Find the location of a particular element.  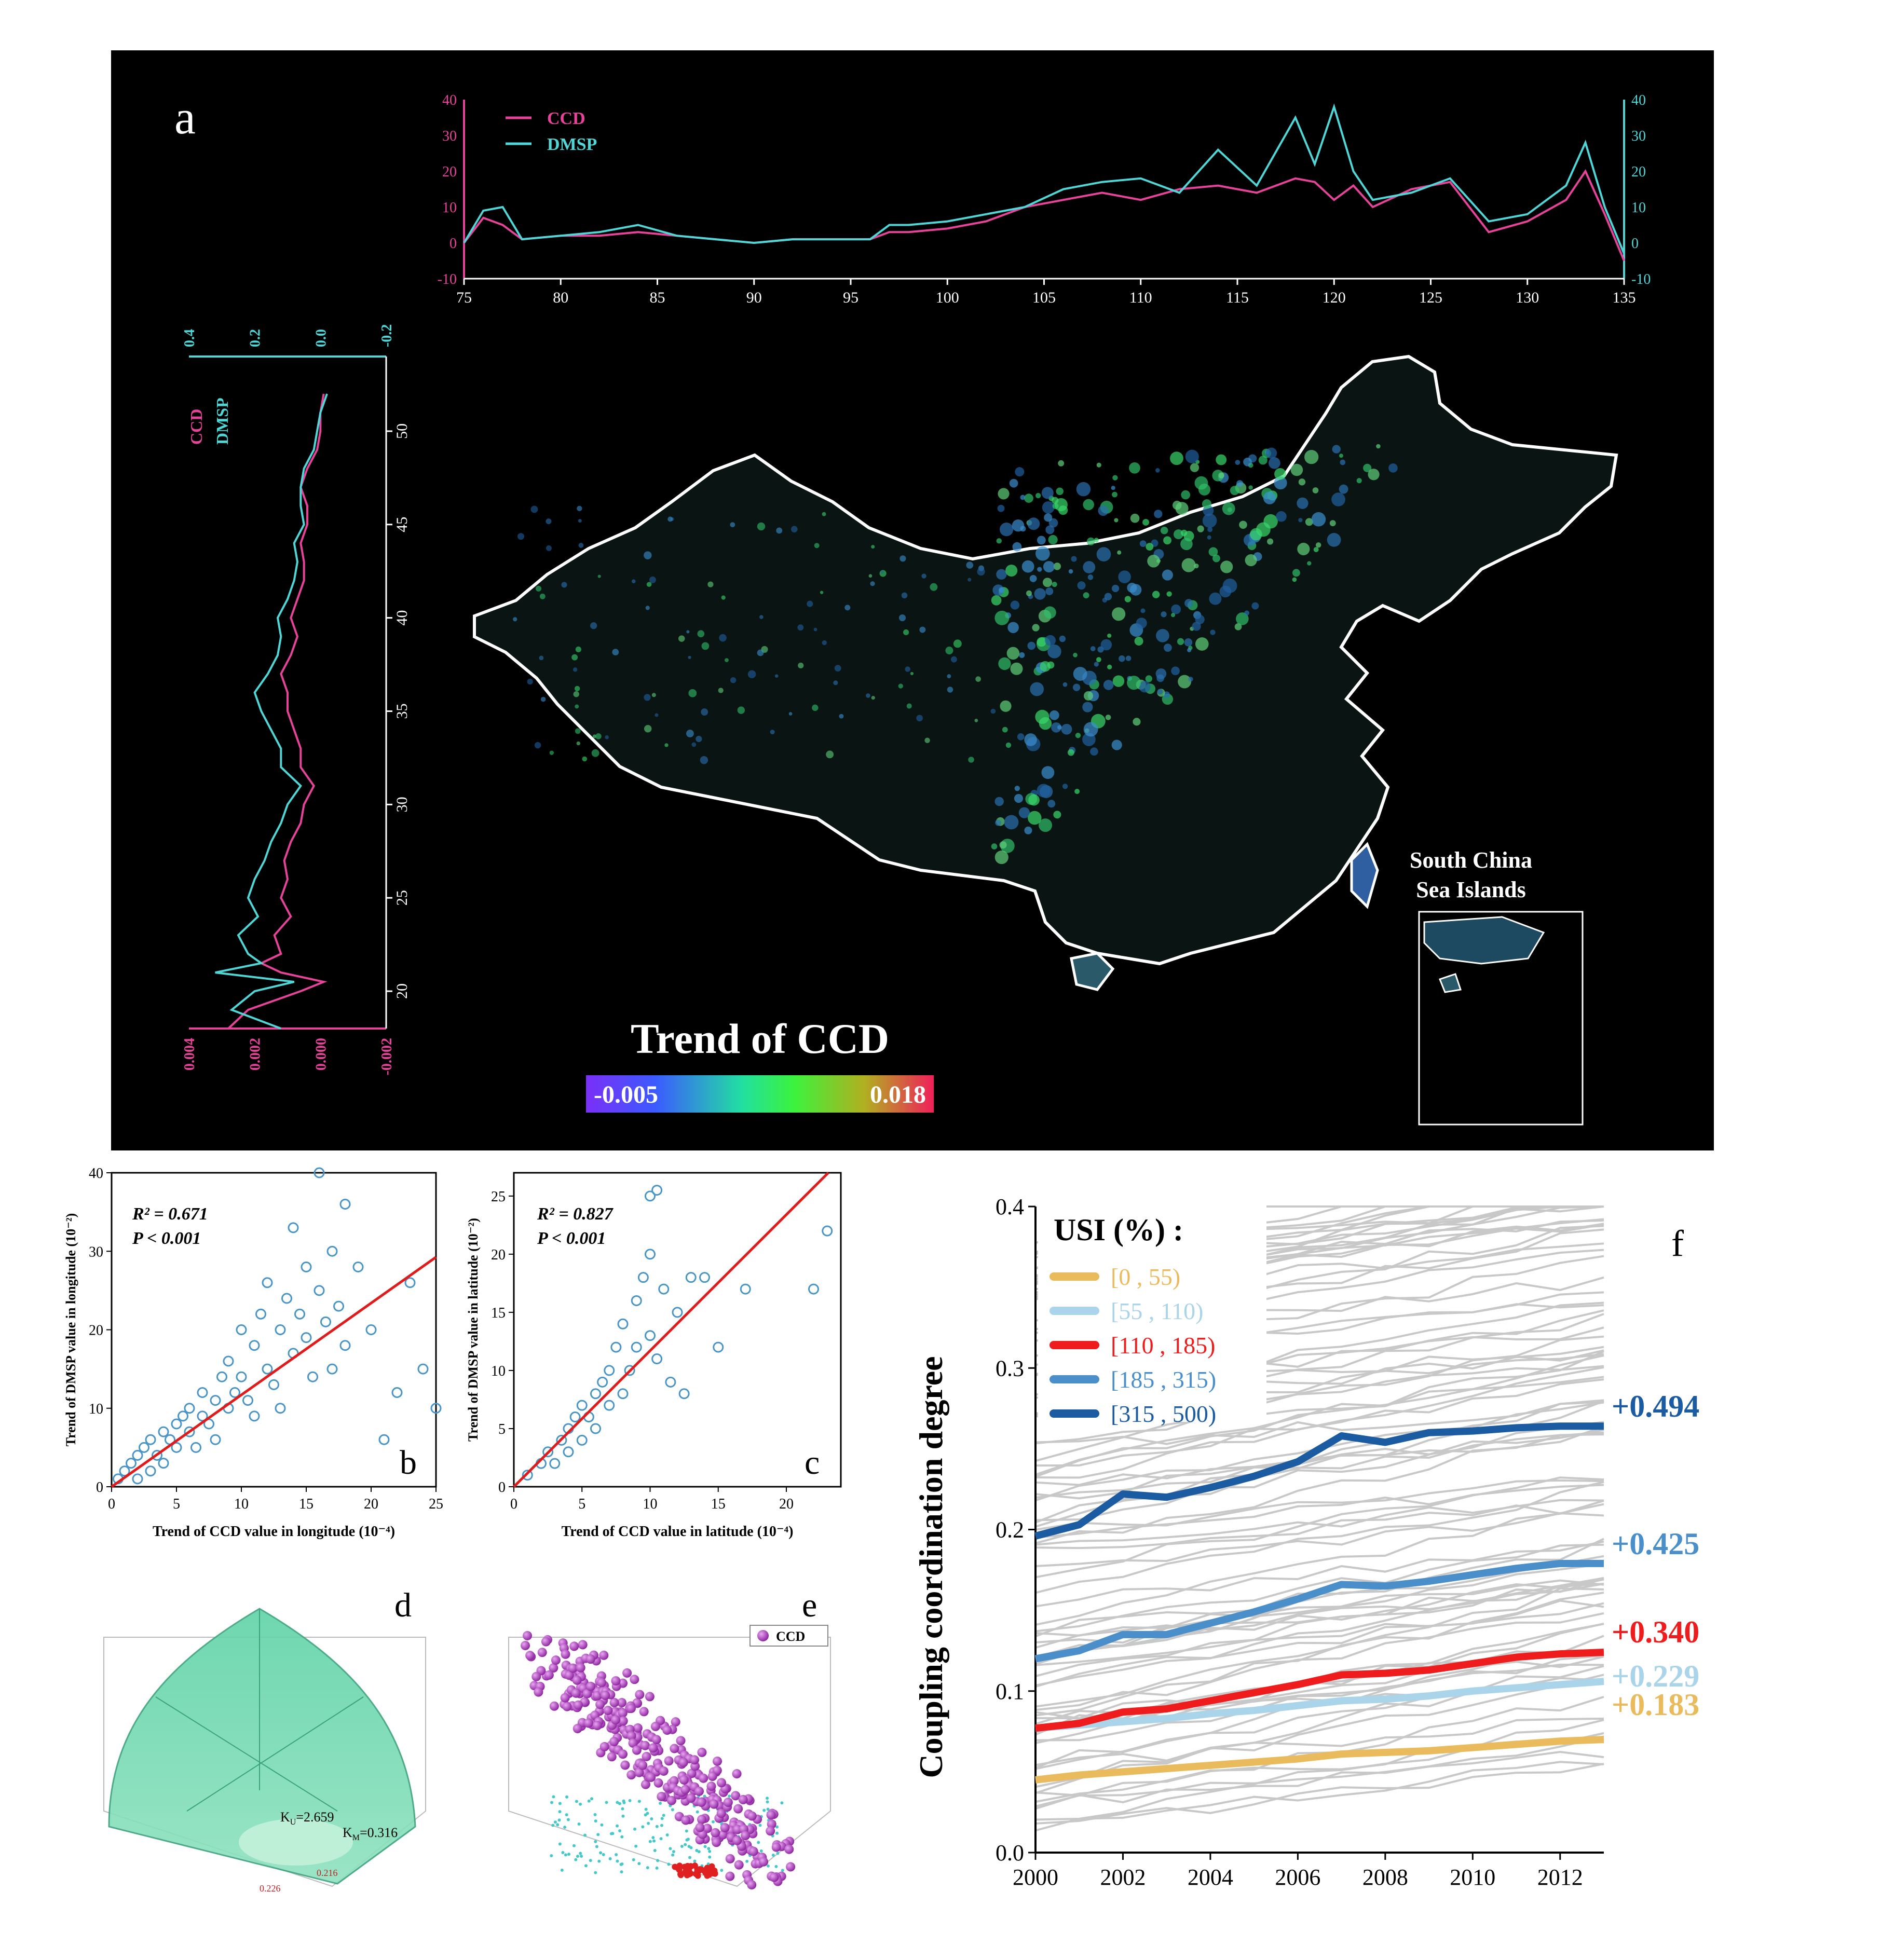

left-lat-label: 30 is located at coordinates (402, 804).